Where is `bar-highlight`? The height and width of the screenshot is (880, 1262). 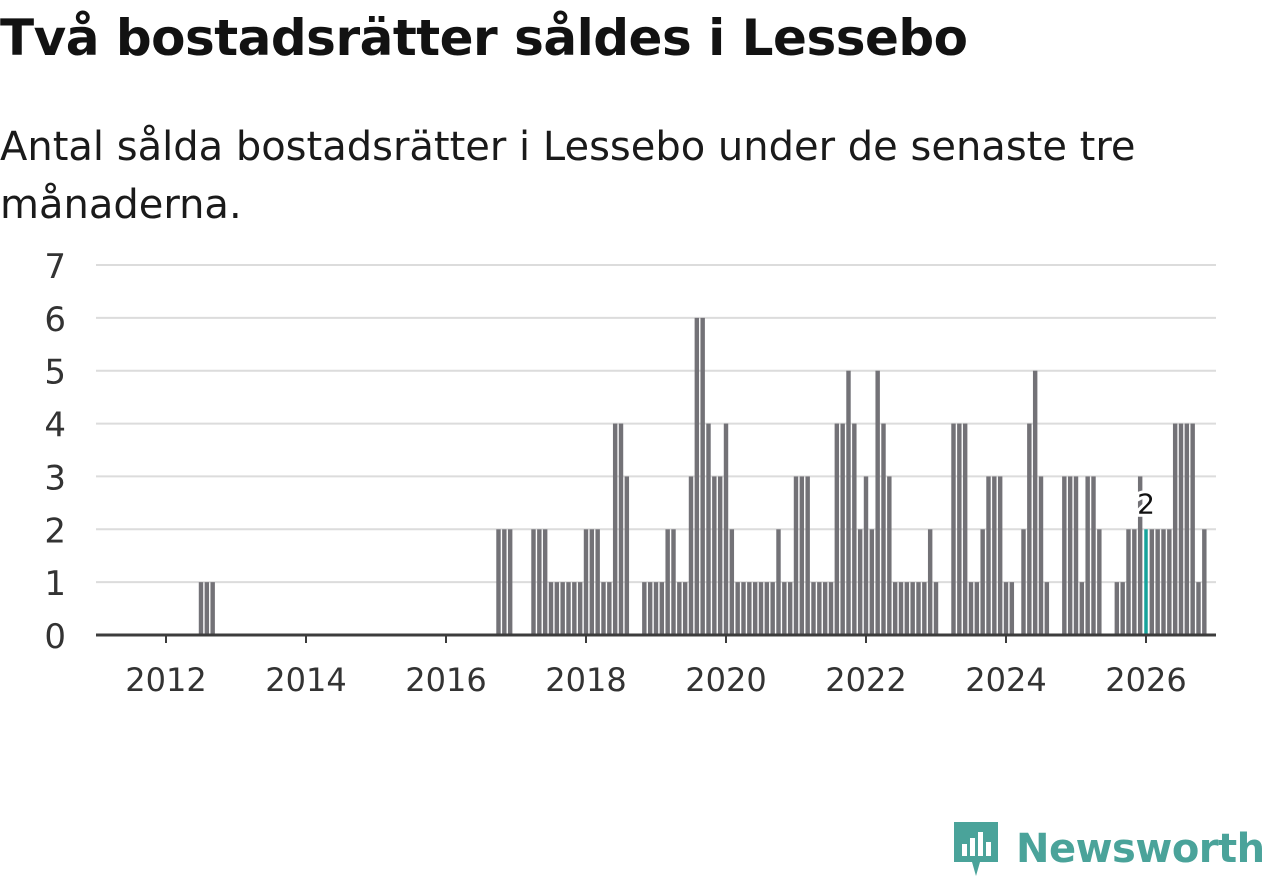 bar-highlight is located at coordinates (1146, 582).